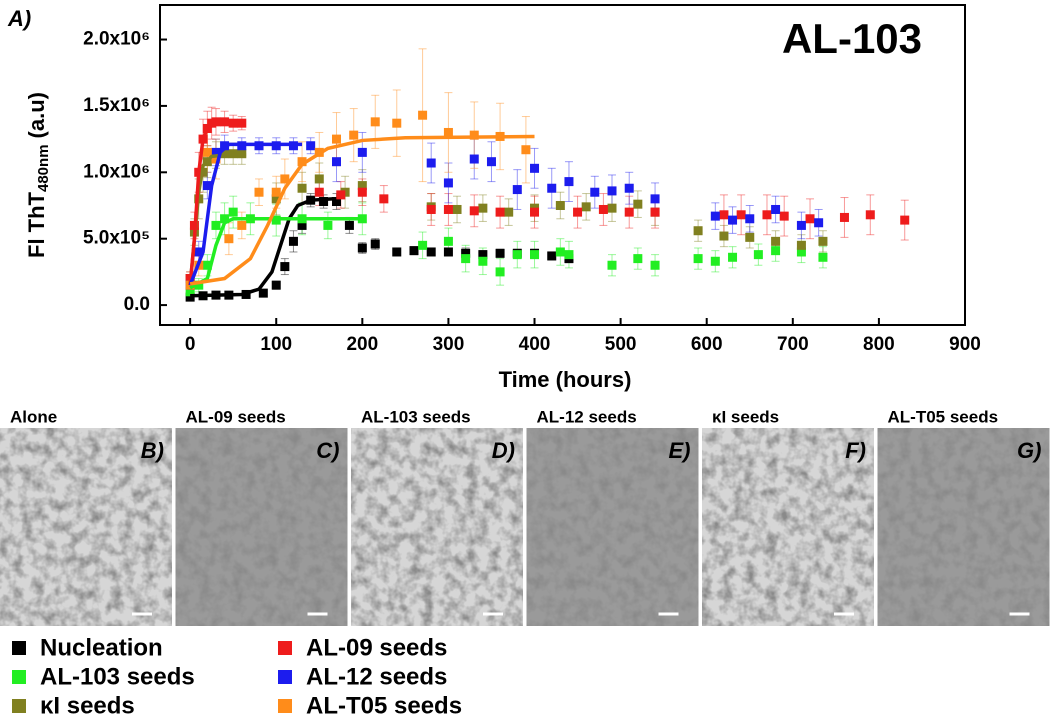 The image size is (1050, 720). I want to click on legend-label: AL-103 seeds, so click(117, 676).